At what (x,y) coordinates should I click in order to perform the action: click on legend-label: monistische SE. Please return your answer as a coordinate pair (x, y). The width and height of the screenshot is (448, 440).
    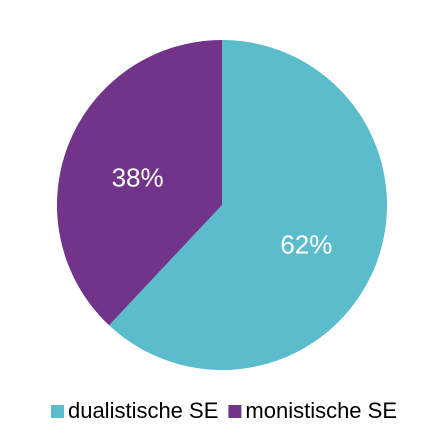
    Looking at the image, I should click on (321, 410).